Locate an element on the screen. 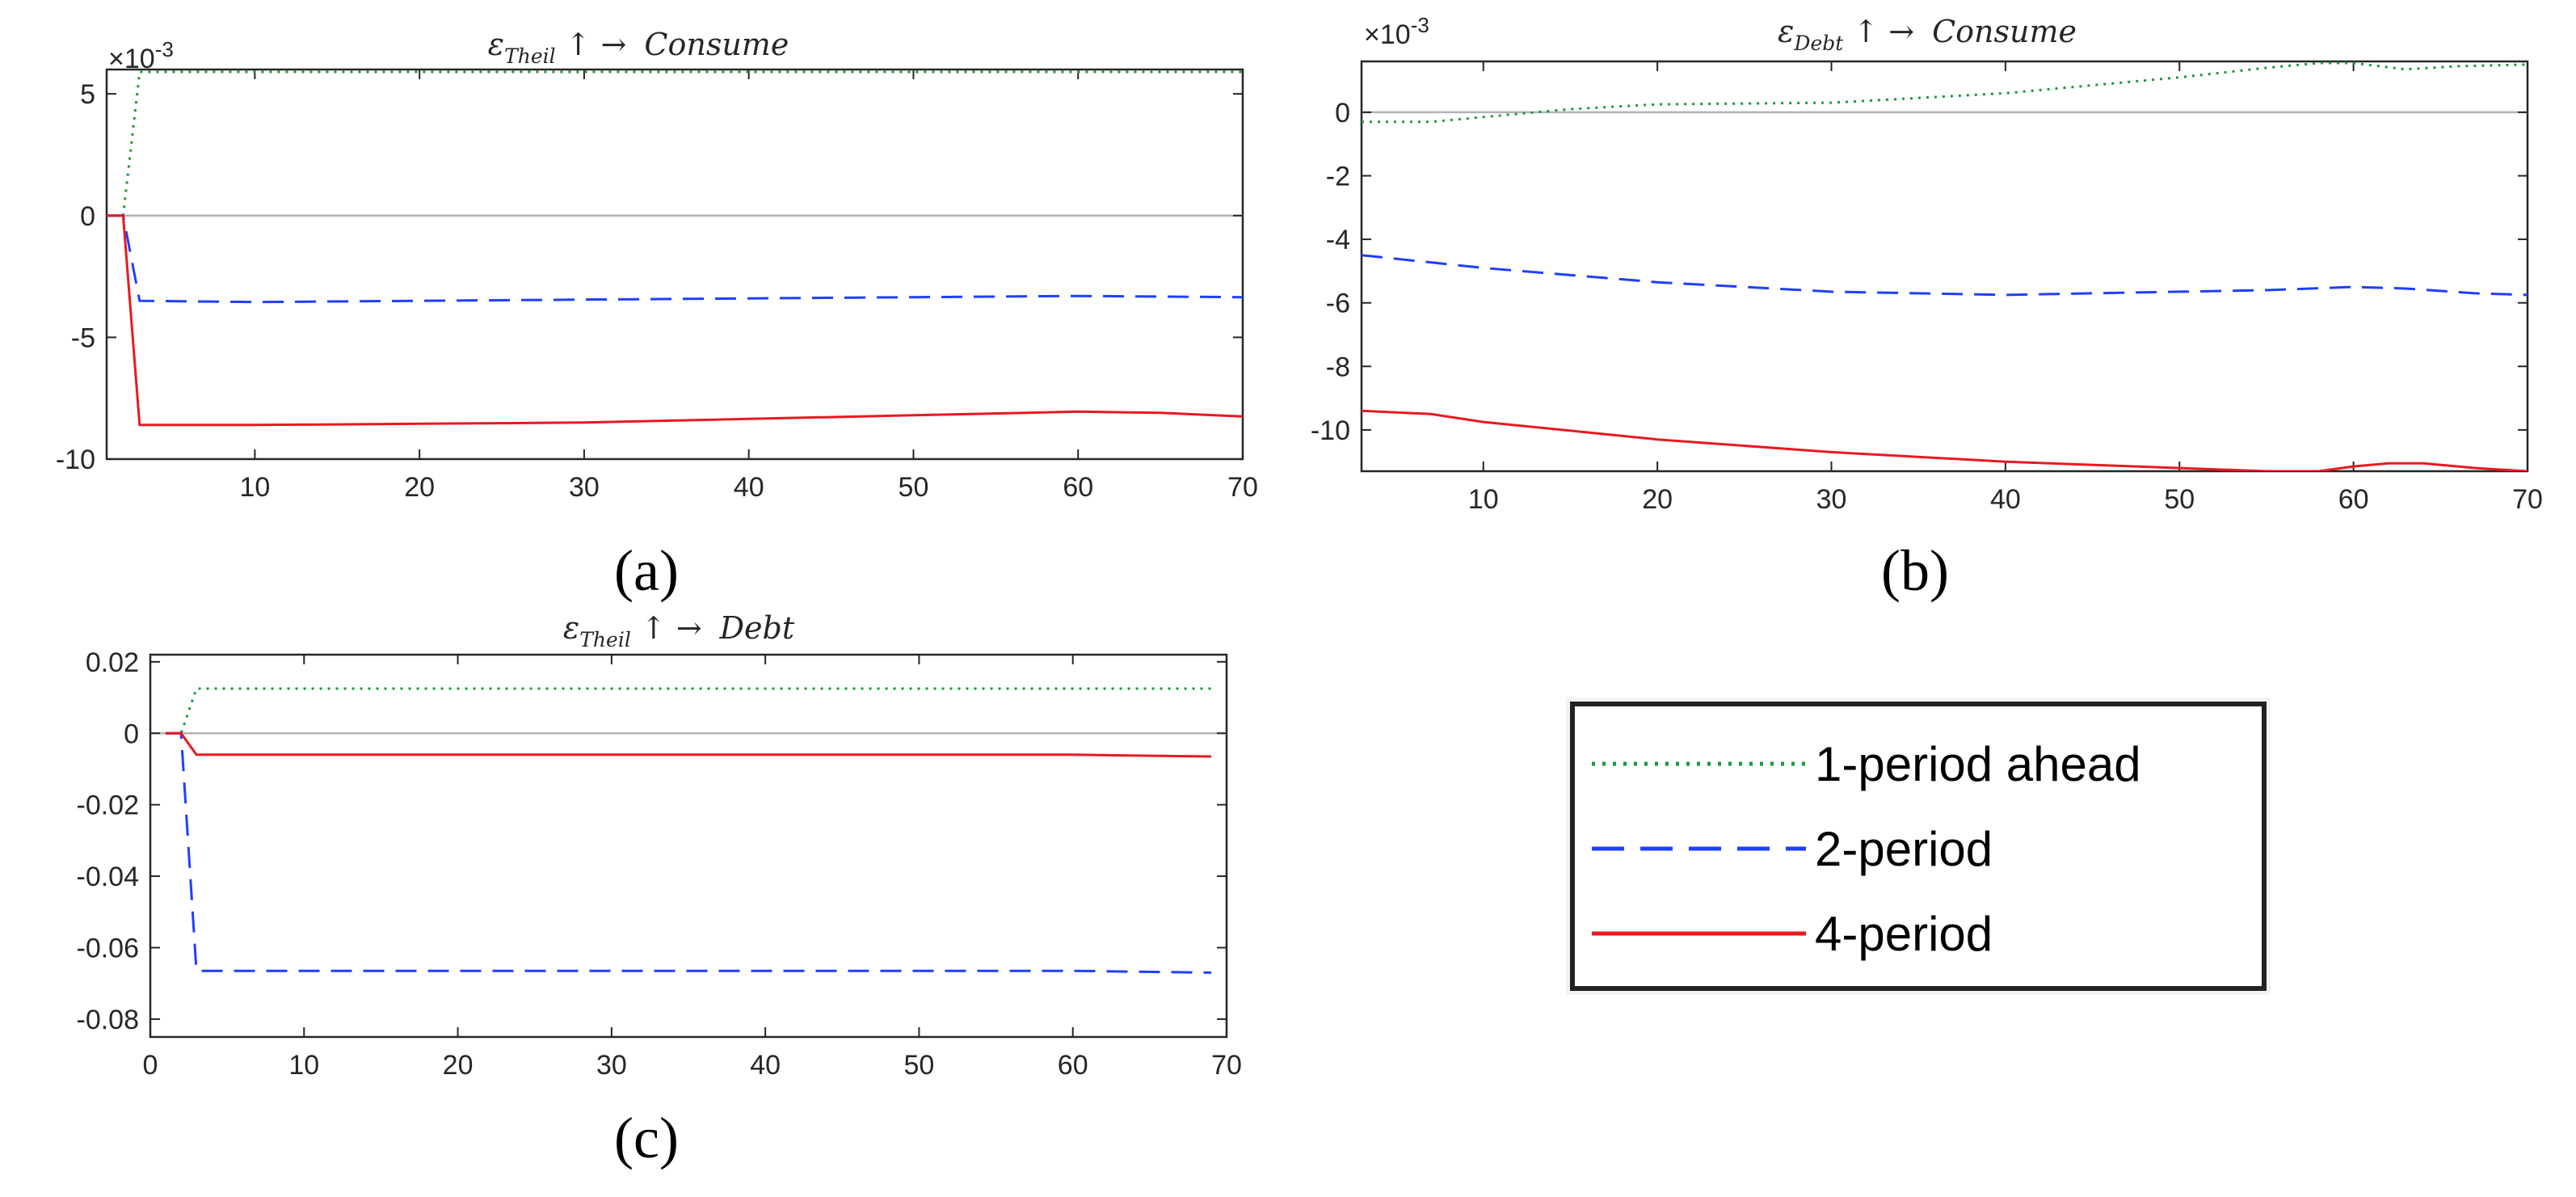  panel-c-xtick-label: 20 is located at coordinates (458, 1065).